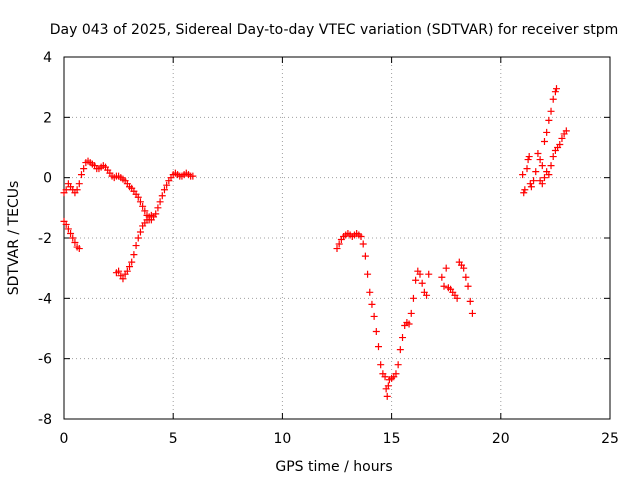 Image resolution: width=640 pixels, height=480 pixels. What do you see at coordinates (47, 118) in the screenshot?
I see `y-tick-label: 2` at bounding box center [47, 118].